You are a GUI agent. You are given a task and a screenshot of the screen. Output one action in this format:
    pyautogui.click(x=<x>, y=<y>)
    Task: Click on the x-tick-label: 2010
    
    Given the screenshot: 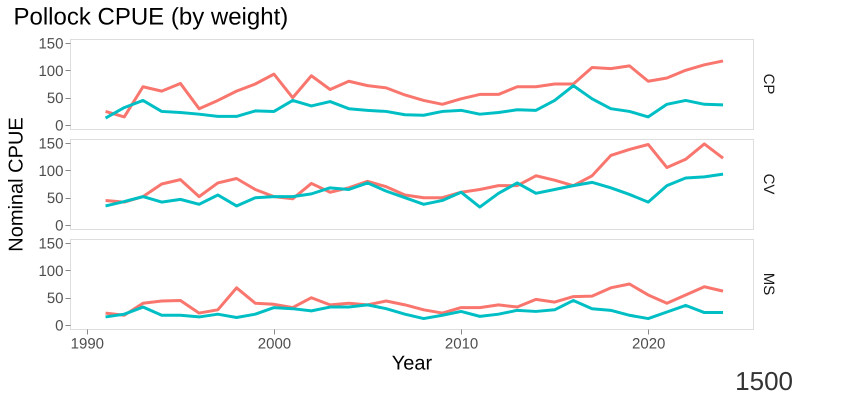 What is the action you would take?
    pyautogui.click(x=461, y=344)
    